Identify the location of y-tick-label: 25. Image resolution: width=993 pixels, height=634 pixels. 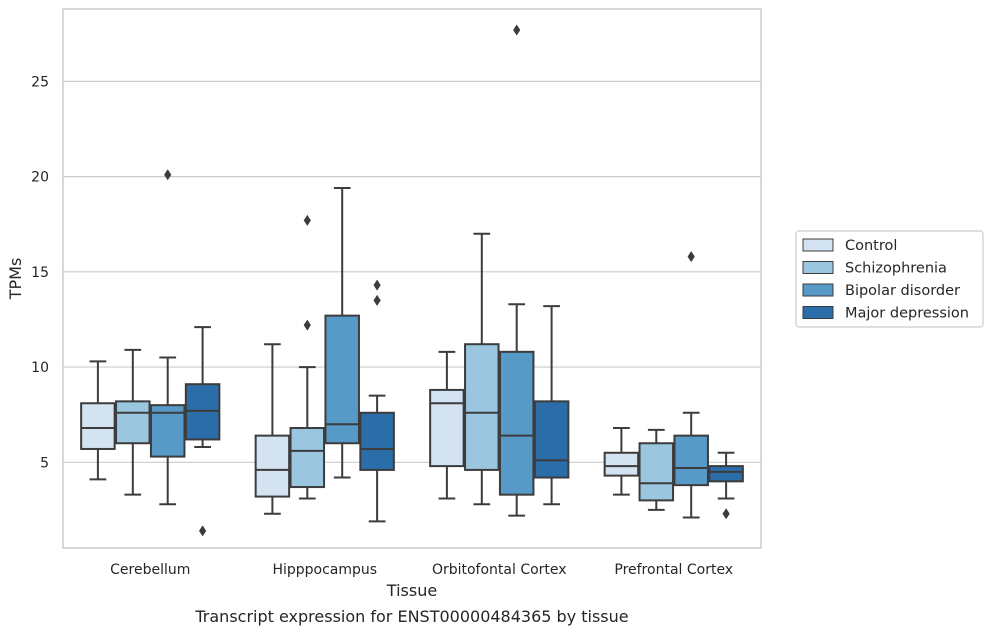
(40, 82).